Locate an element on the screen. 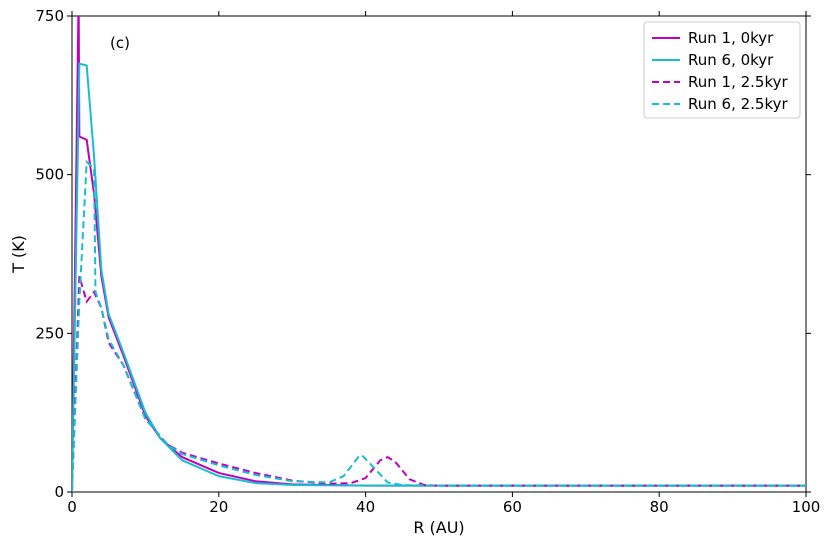 Image resolution: width=831 pixels, height=555 pixels. x-tick-label: 100 is located at coordinates (806, 507).